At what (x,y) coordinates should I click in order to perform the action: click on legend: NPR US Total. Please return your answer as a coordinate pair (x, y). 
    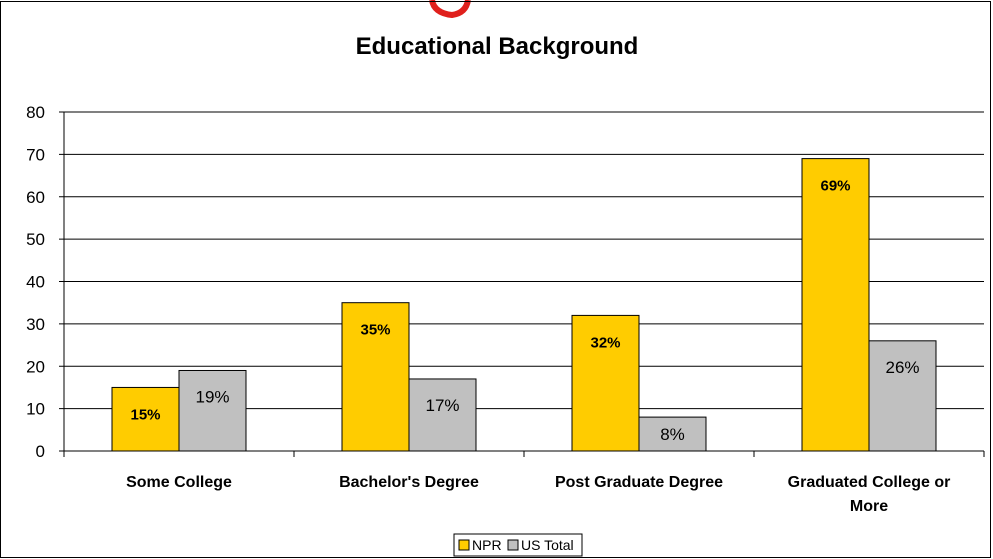
    Looking at the image, I should click on (518, 545).